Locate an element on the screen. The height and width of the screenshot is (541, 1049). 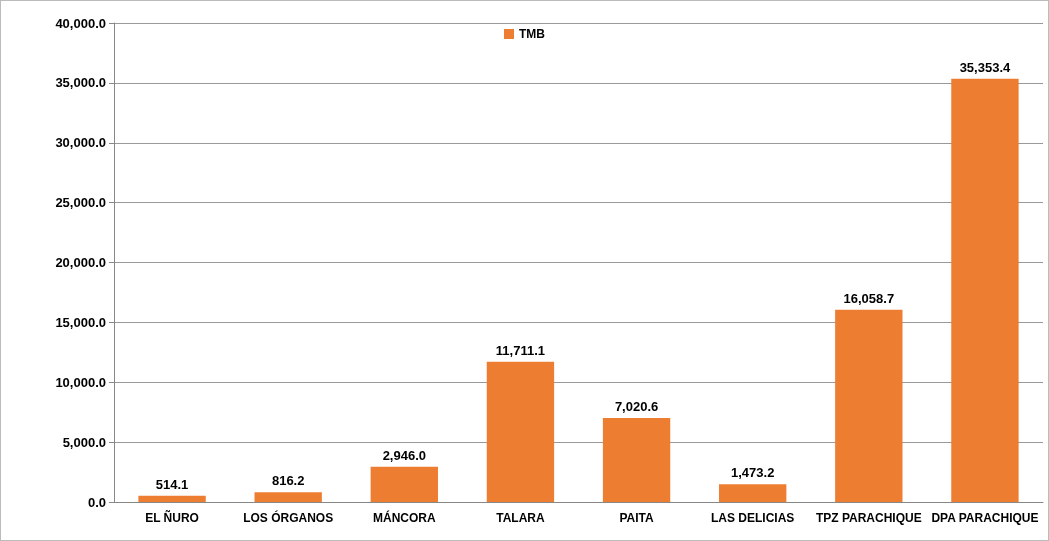
y-tick-label: 0.0 is located at coordinates (96, 502).